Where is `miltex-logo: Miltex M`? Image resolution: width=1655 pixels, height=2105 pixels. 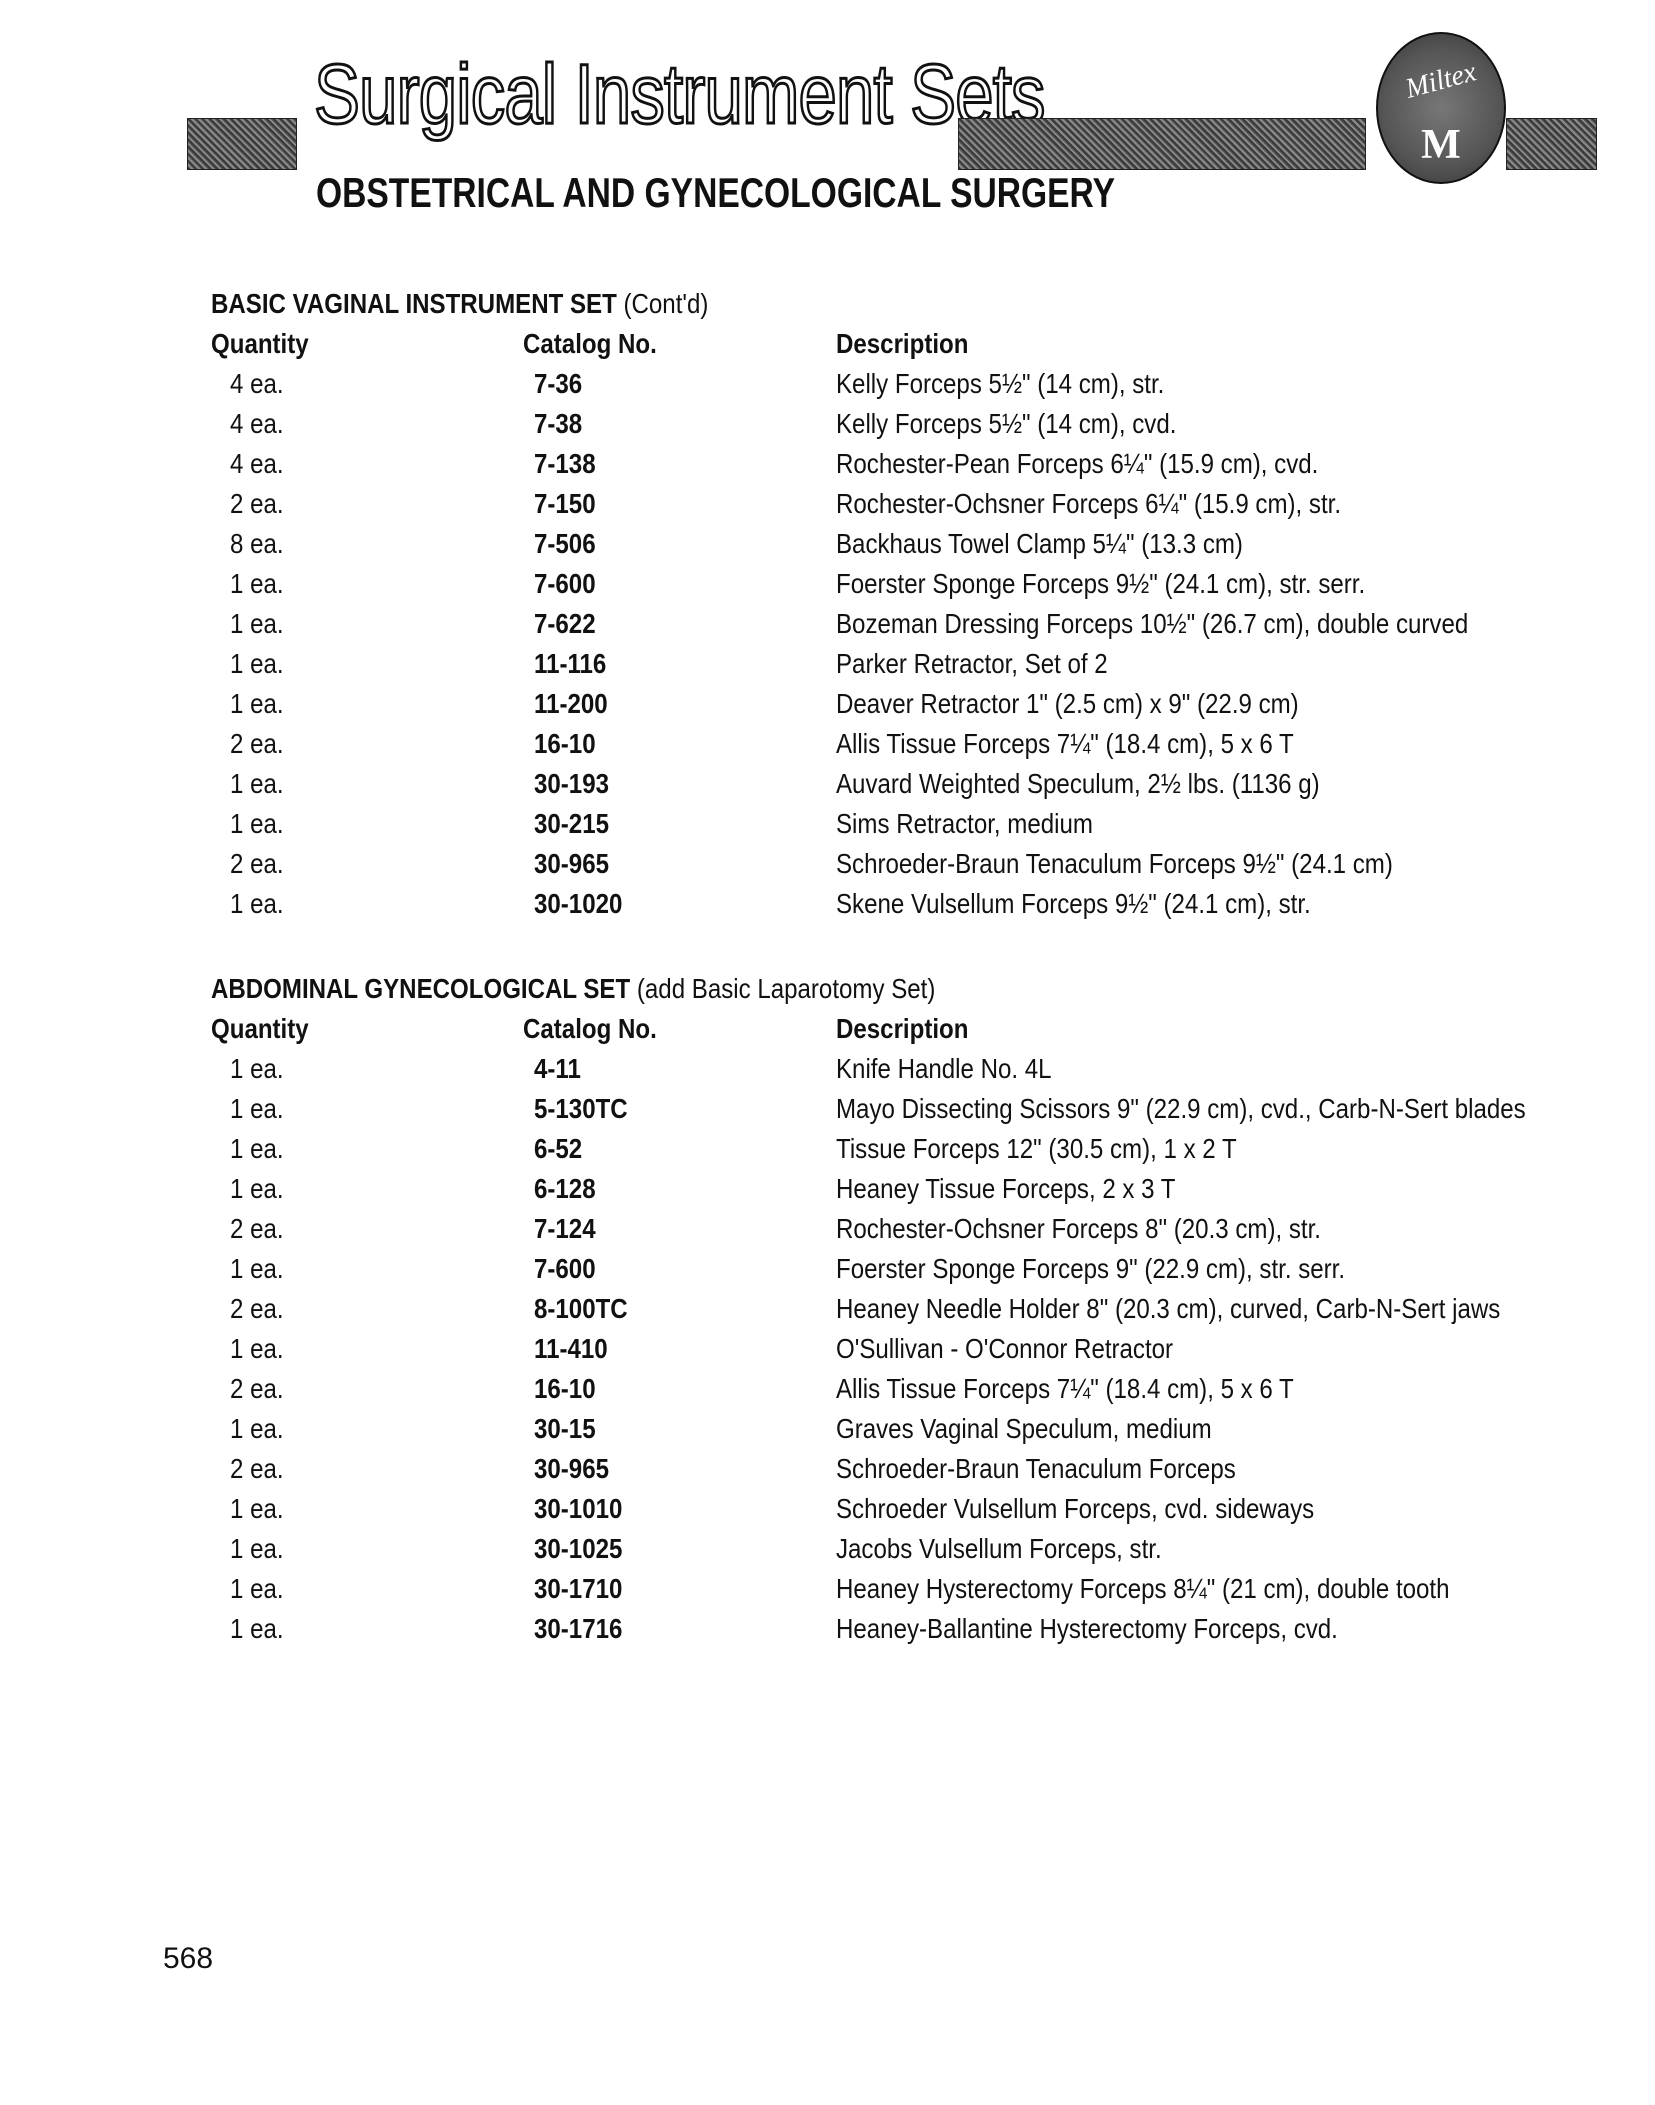 miltex-logo: Miltex M is located at coordinates (1441, 108).